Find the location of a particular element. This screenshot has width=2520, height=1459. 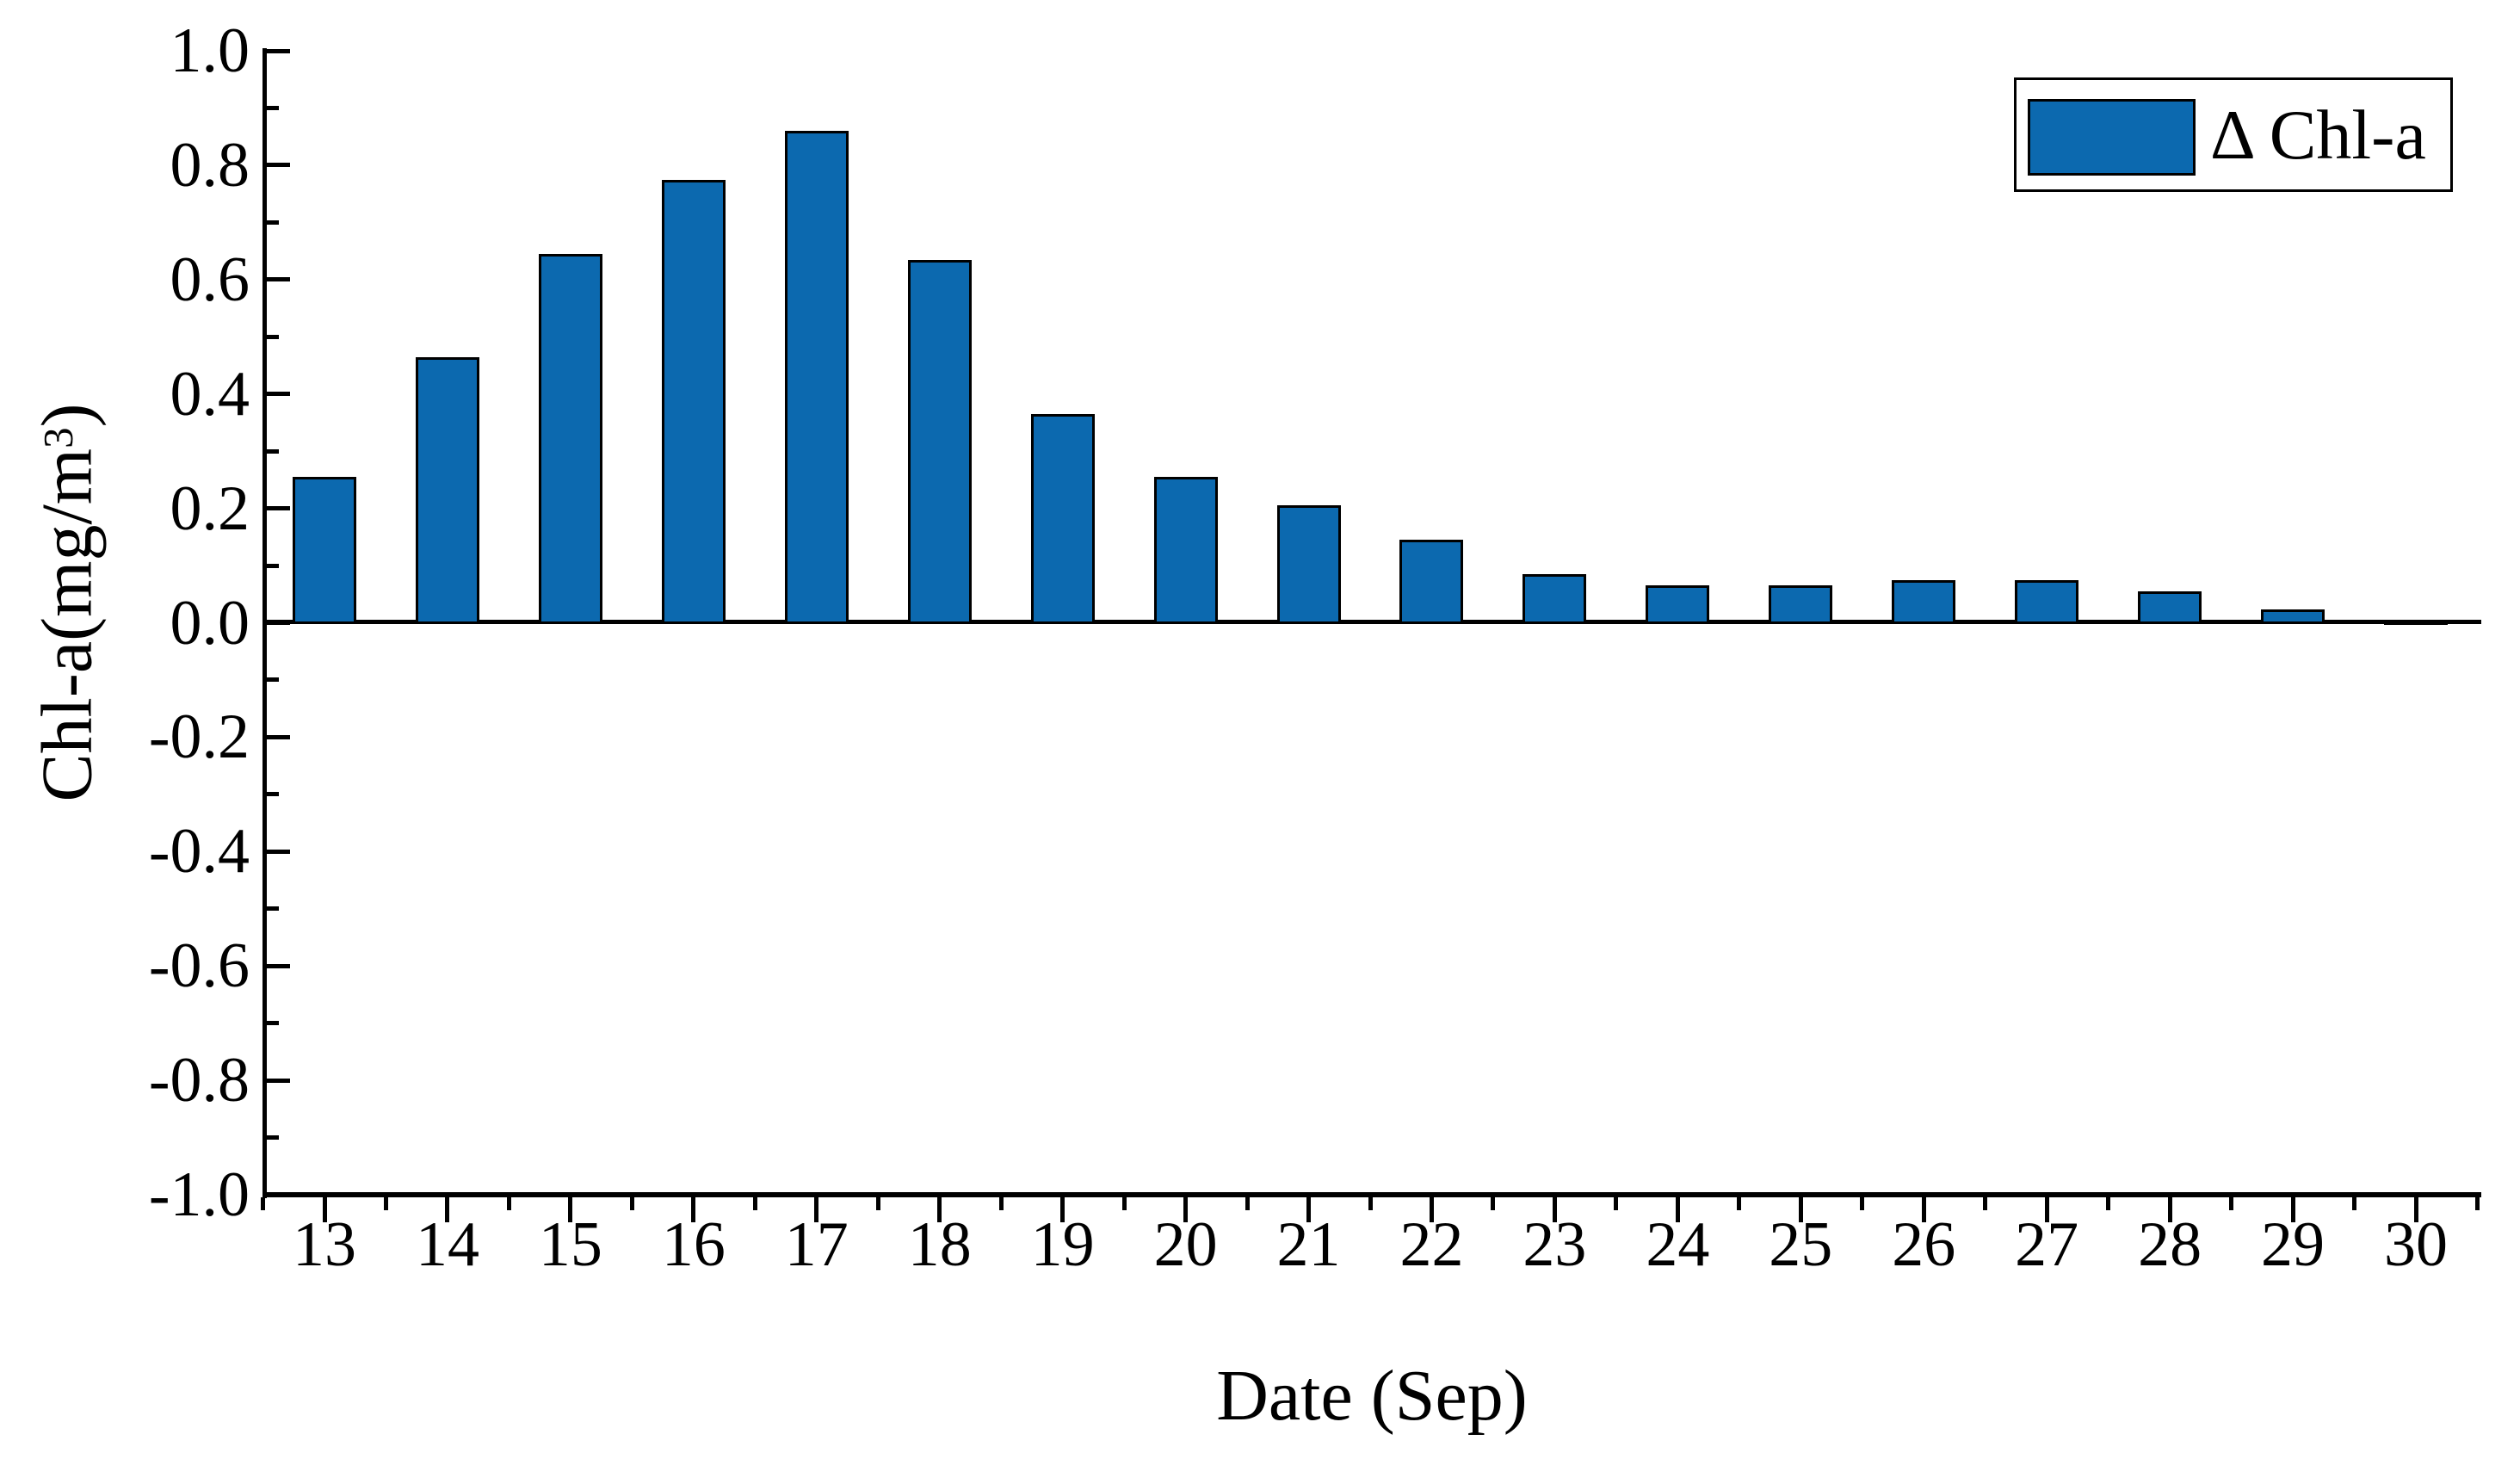

x-tick-label: 17 is located at coordinates (817, 1244).